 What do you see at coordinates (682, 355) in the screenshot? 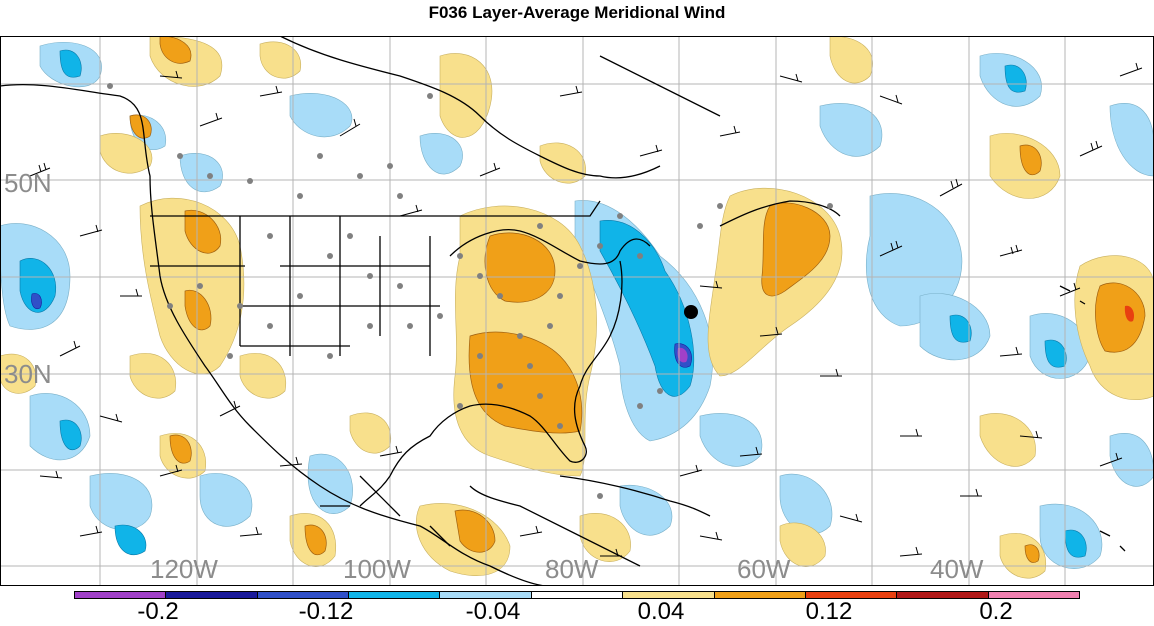
I see `purple-contours` at bounding box center [682, 355].